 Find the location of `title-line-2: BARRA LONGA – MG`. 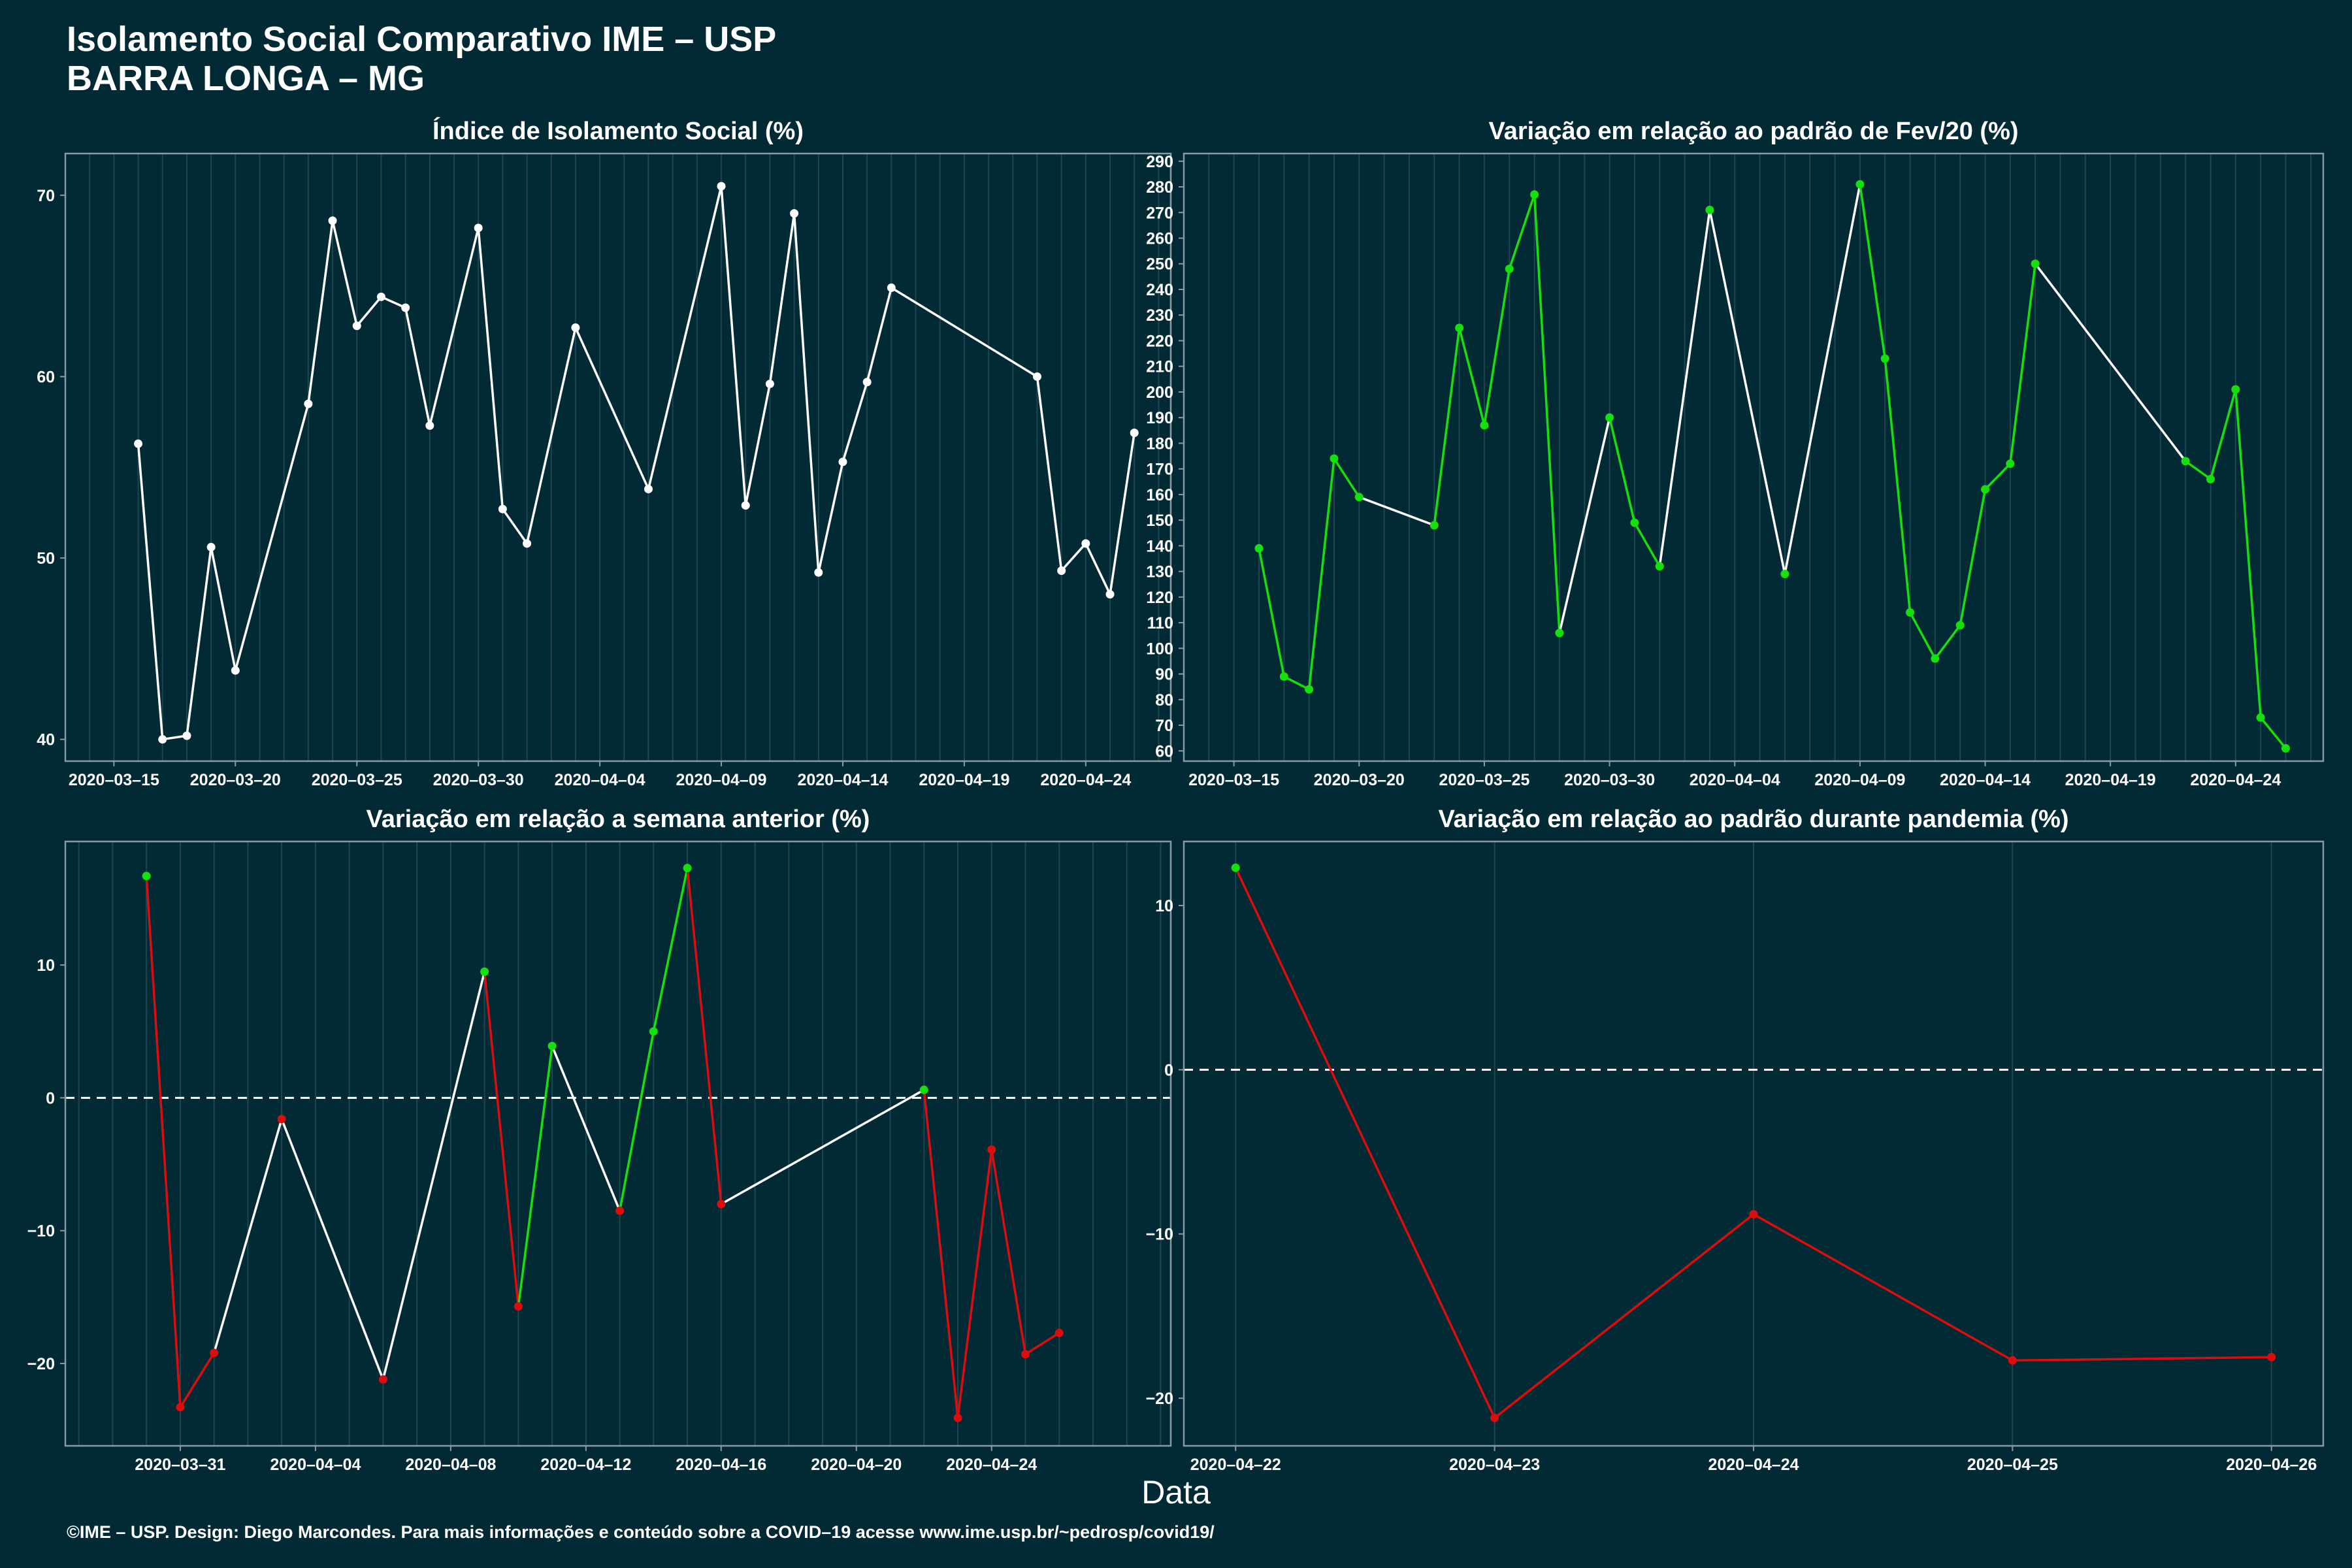

title-line-2: BARRA LONGA – MG is located at coordinates (246, 78).